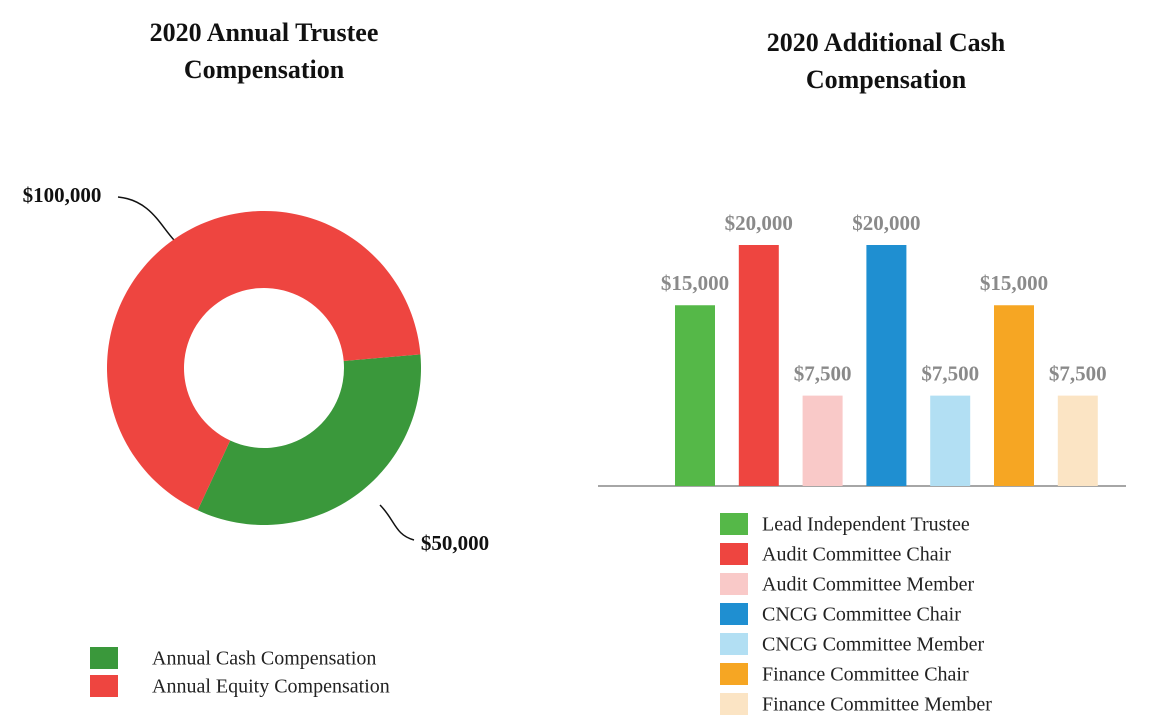  What do you see at coordinates (866, 525) in the screenshot?
I see `legend-label: Lead Independent Trustee` at bounding box center [866, 525].